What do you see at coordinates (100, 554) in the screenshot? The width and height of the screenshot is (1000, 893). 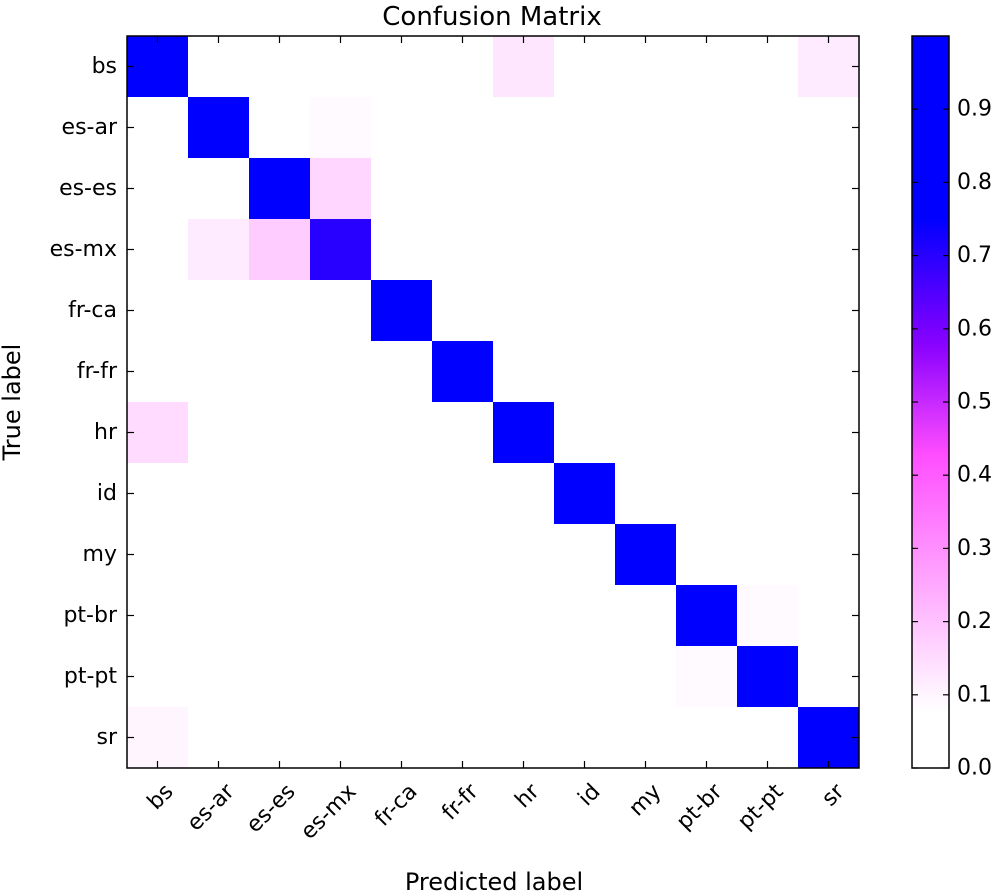 I see `y-tick-label: my` at bounding box center [100, 554].